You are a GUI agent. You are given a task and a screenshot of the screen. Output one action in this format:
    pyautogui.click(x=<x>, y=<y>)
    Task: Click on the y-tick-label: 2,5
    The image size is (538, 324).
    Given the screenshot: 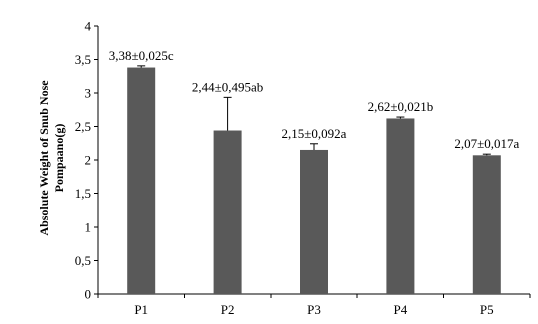 What is the action you would take?
    pyautogui.click(x=83, y=126)
    